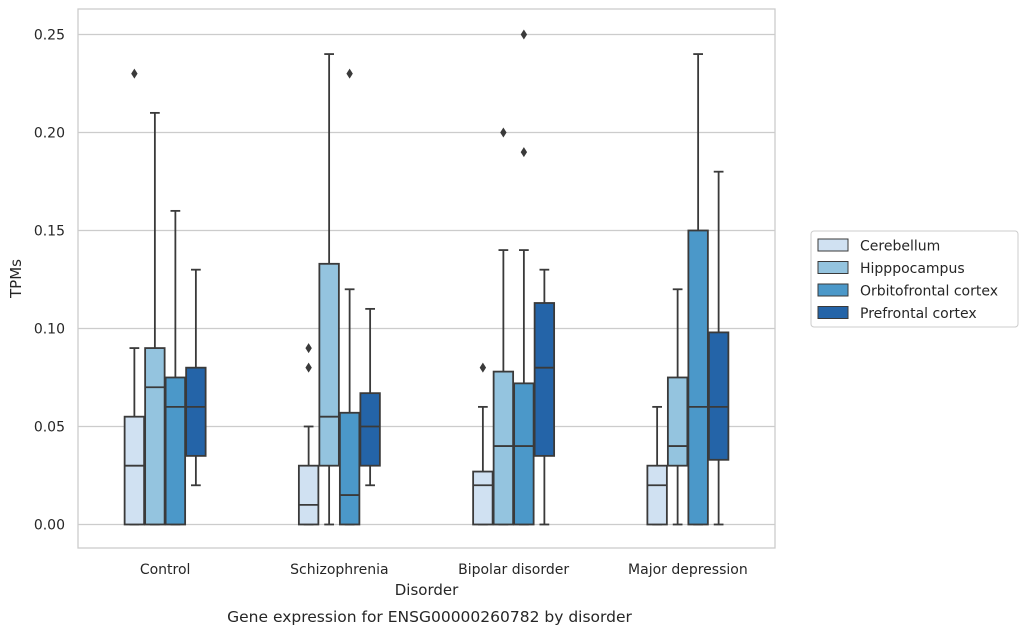 This screenshot has width=1028, height=634. I want to click on x-tick-label: Major depression, so click(688, 570).